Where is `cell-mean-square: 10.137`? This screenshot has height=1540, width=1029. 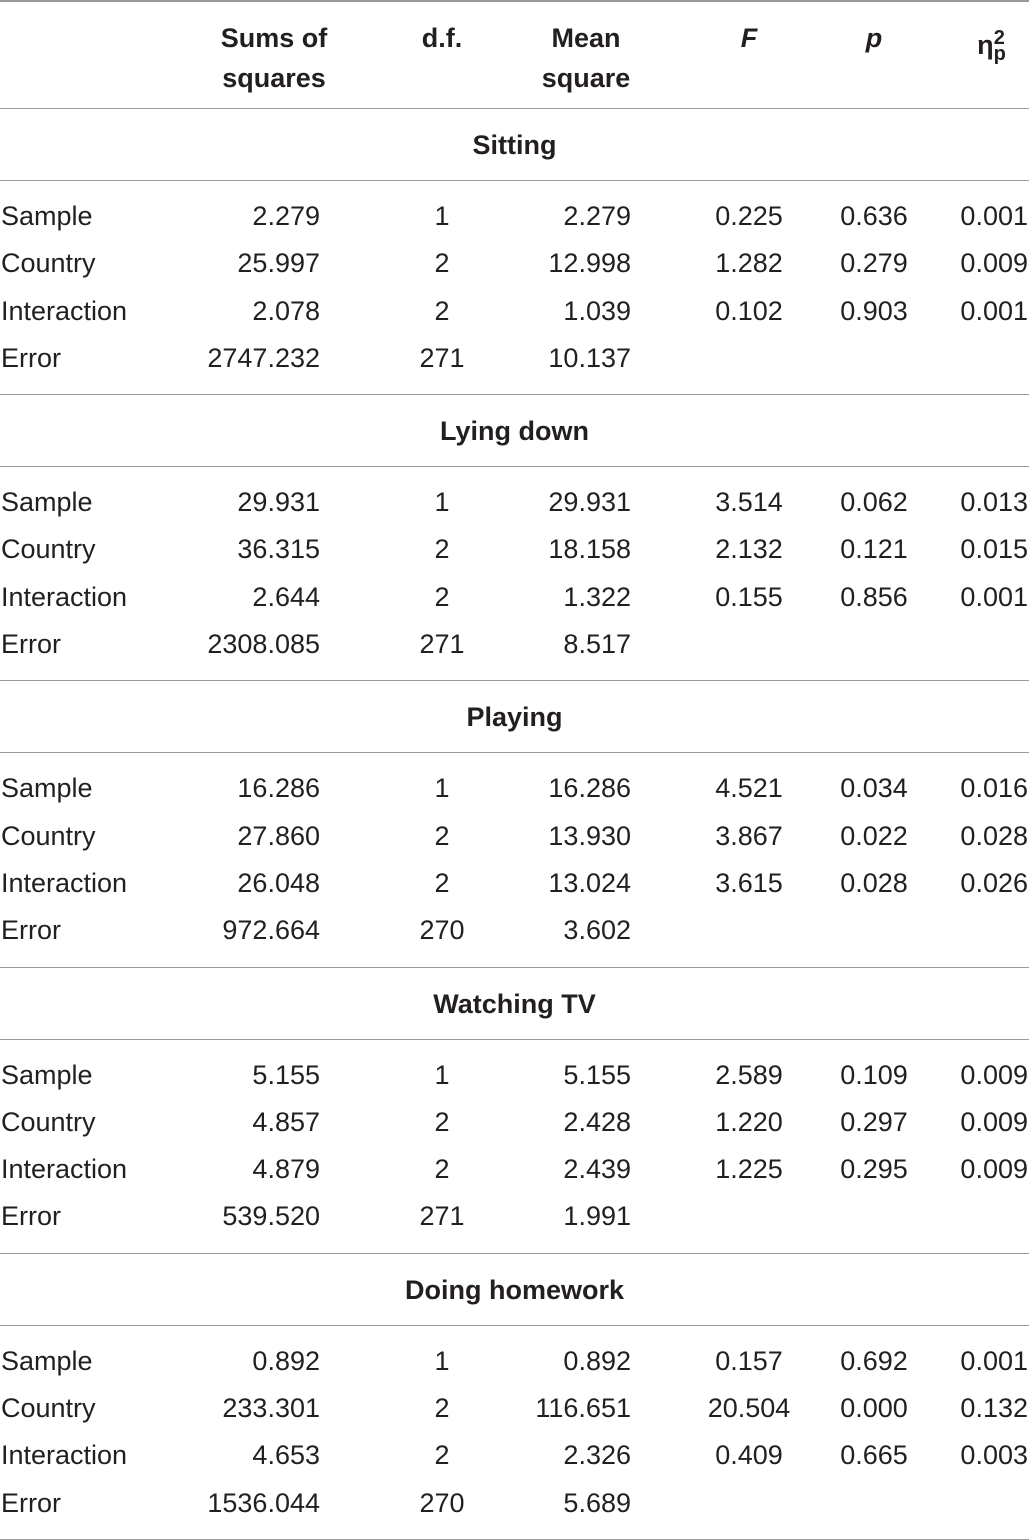 cell-mean-square: 10.137 is located at coordinates (589, 357).